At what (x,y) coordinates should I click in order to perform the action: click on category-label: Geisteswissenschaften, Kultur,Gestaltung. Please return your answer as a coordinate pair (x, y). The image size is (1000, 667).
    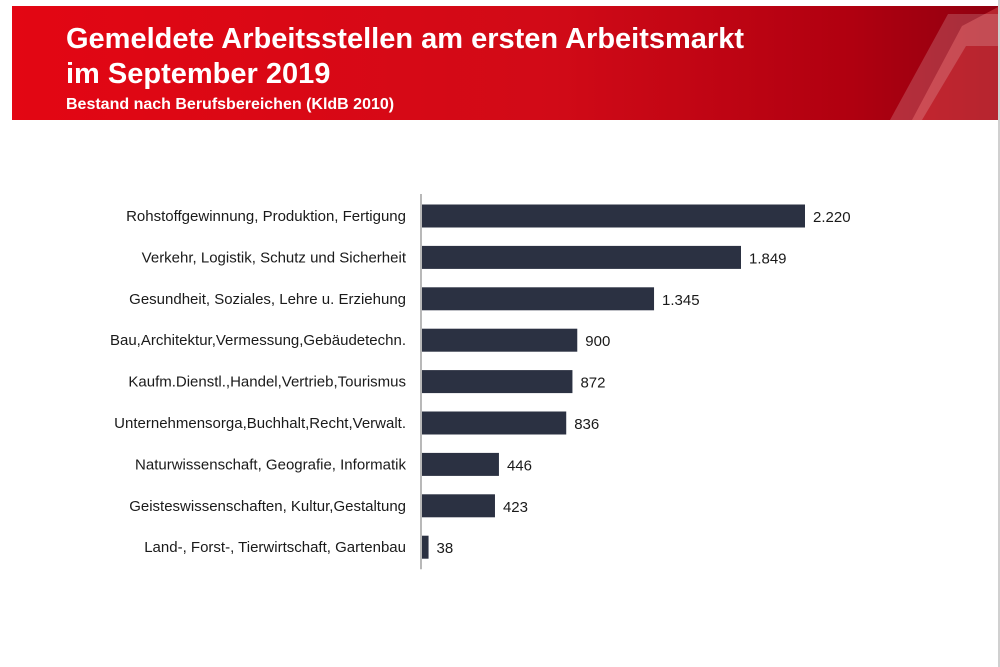
    Looking at the image, I should click on (267, 506).